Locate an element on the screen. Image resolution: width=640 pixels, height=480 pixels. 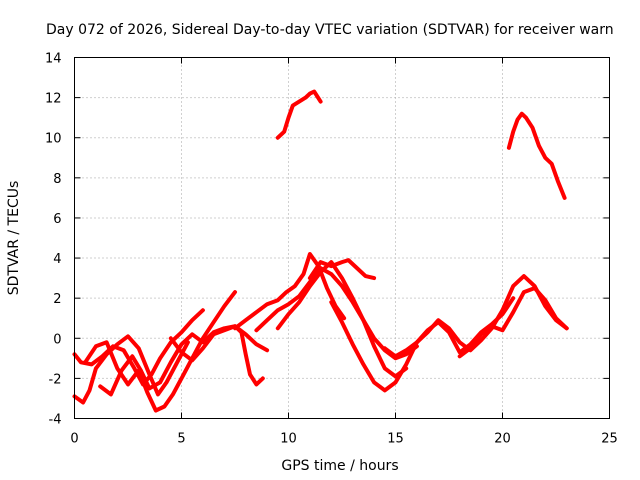
x-tick-label: 15 is located at coordinates (395, 439).